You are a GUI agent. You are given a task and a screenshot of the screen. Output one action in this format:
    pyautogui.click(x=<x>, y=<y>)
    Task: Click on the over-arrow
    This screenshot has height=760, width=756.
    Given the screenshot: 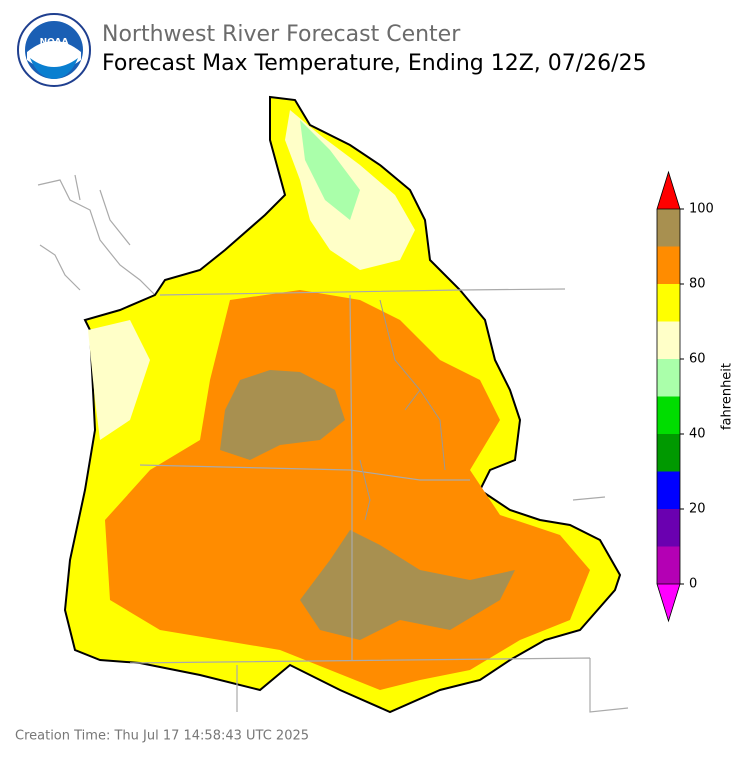 What is the action you would take?
    pyautogui.click(x=668, y=190)
    